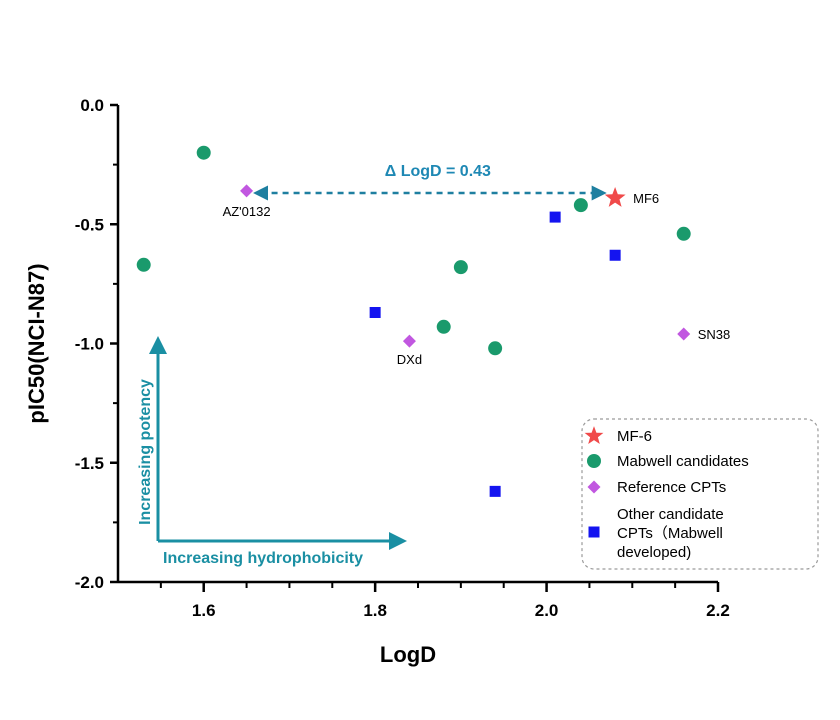 Image resolution: width=840 pixels, height=720 pixels. What do you see at coordinates (263, 558) in the screenshot?
I see `hydrophobicity-annotation: Increasing hydrophobicity` at bounding box center [263, 558].